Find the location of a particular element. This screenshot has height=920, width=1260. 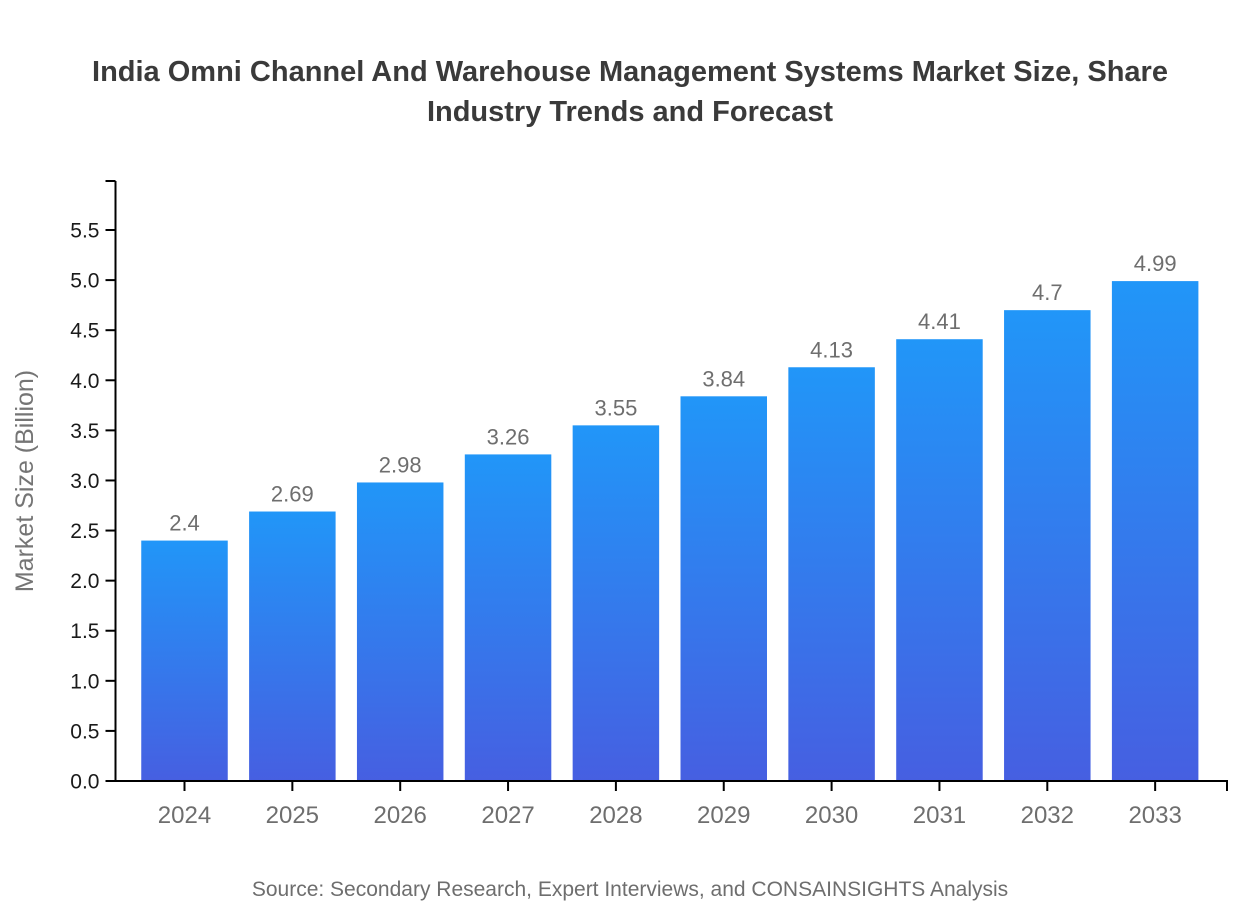

bar-value-label-2024: 2.4 is located at coordinates (184, 523).